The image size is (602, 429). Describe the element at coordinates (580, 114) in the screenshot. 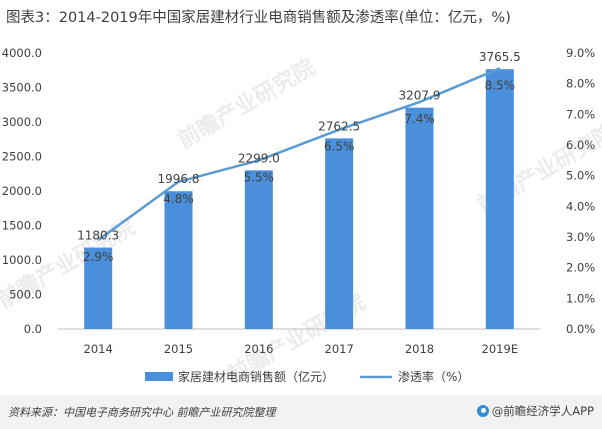

I see `y-right-tick-label: 7.0%` at that location.